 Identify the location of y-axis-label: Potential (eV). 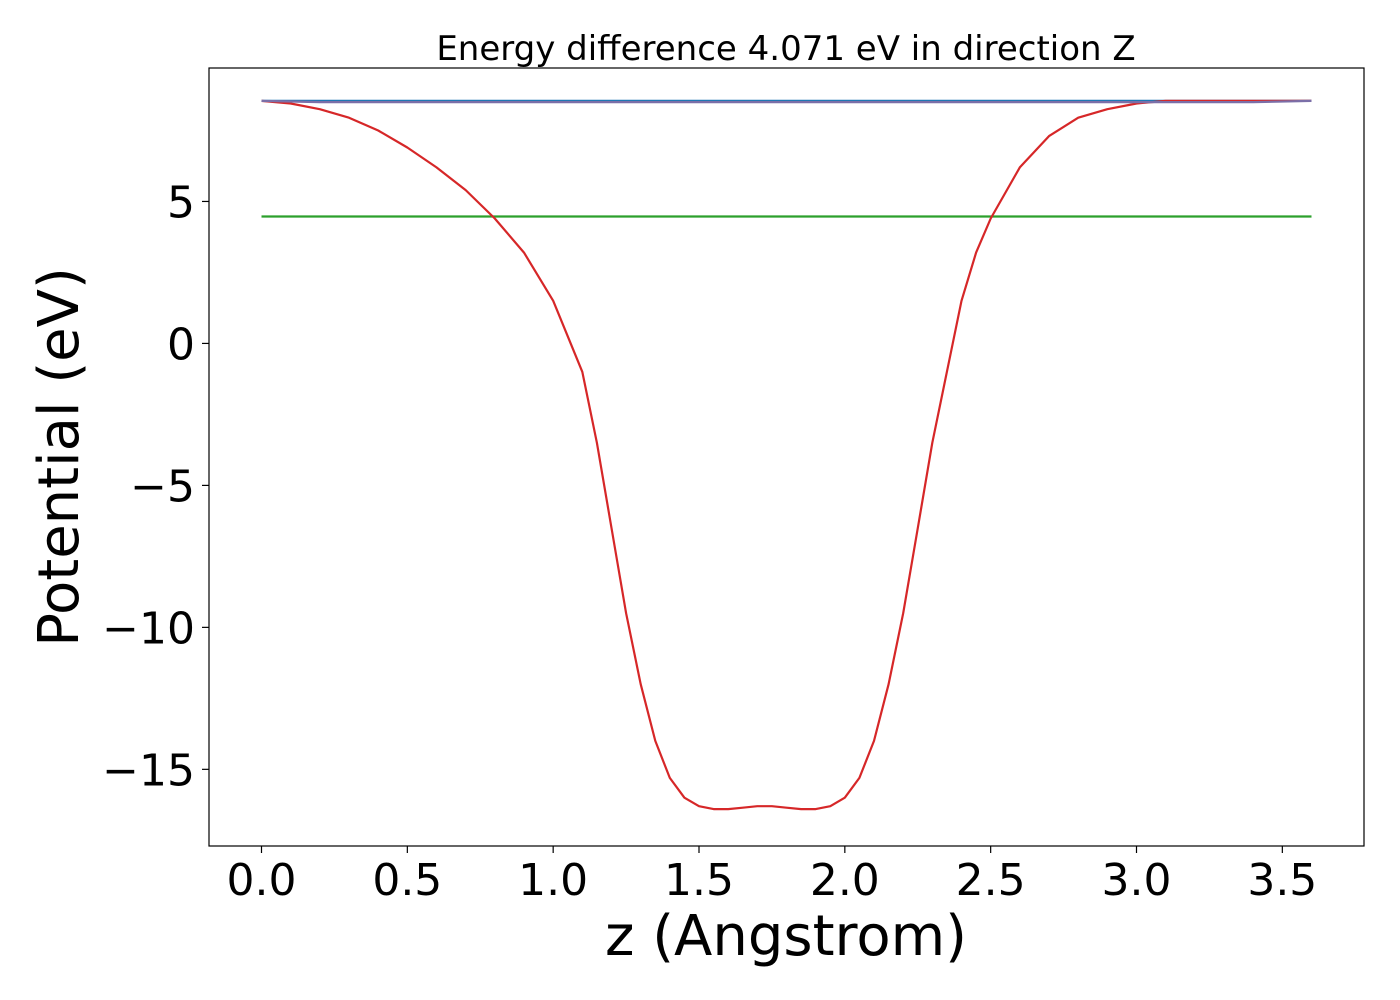
(59, 457).